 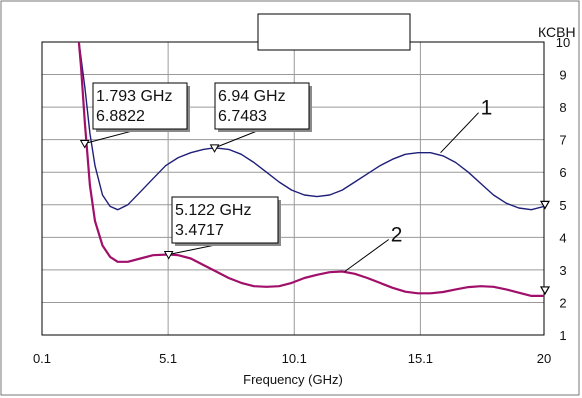 I want to click on y-axis-label: КСВН, so click(x=557, y=32).